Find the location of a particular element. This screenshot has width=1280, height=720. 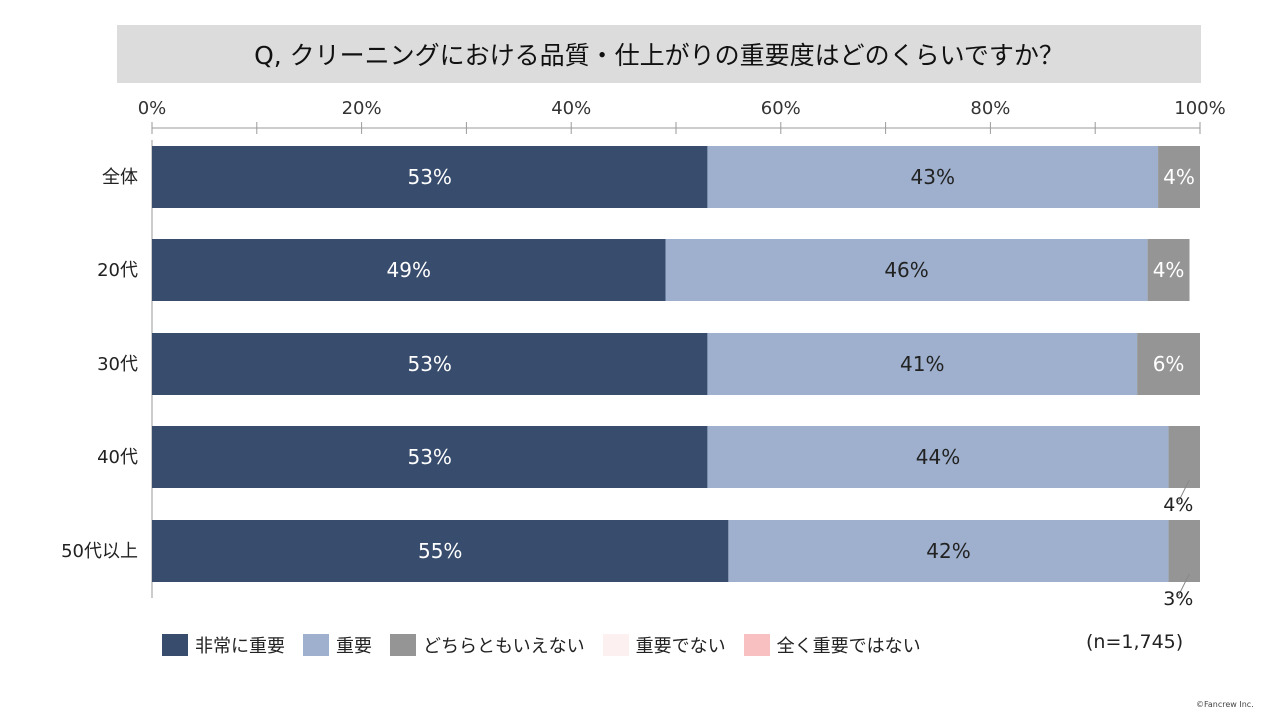

category-label: 50代以上 is located at coordinates (99, 551).